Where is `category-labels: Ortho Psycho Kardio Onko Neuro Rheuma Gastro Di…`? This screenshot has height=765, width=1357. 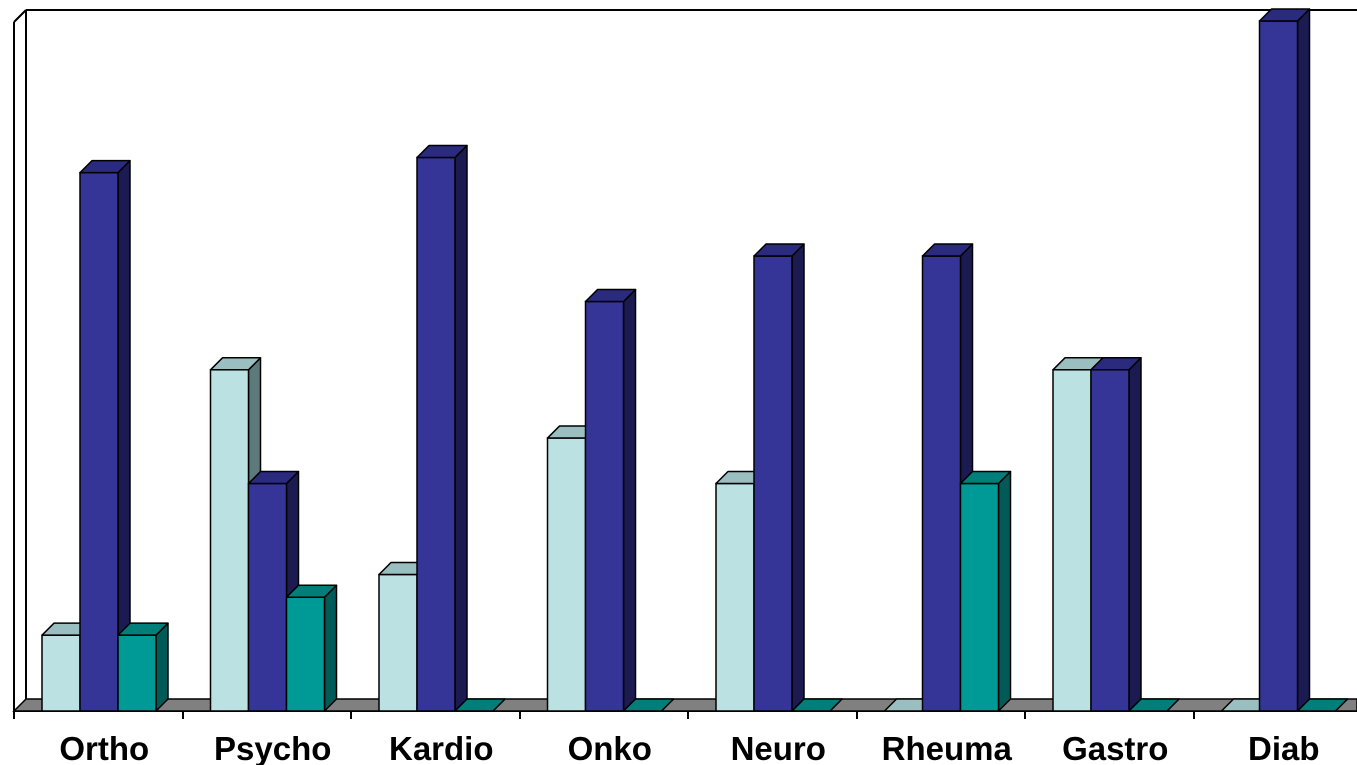
category-labels: Ortho Psycho Kardio Onko Neuro Rheuma Gastro Di… is located at coordinates (689, 747).